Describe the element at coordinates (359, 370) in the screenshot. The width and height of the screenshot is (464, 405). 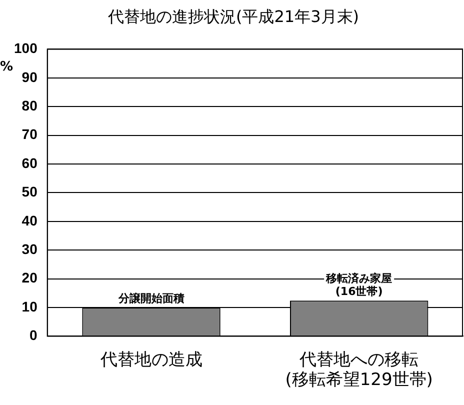
I see `x-tick-label: 代替地への移転 (移転希望129世帯)` at that location.